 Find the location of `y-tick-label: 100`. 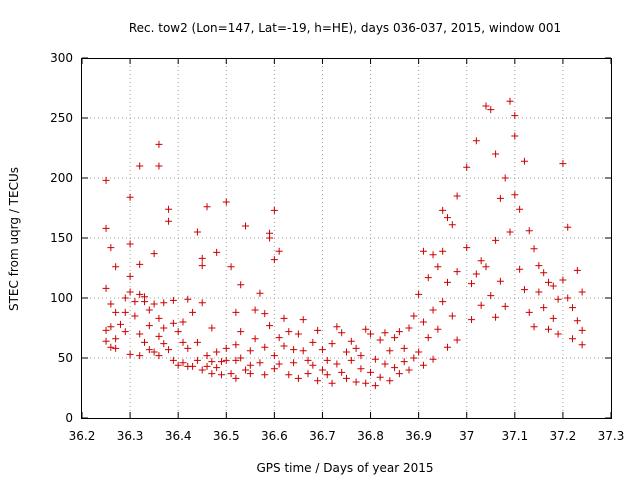

y-tick-label: 100 is located at coordinates (61, 298).